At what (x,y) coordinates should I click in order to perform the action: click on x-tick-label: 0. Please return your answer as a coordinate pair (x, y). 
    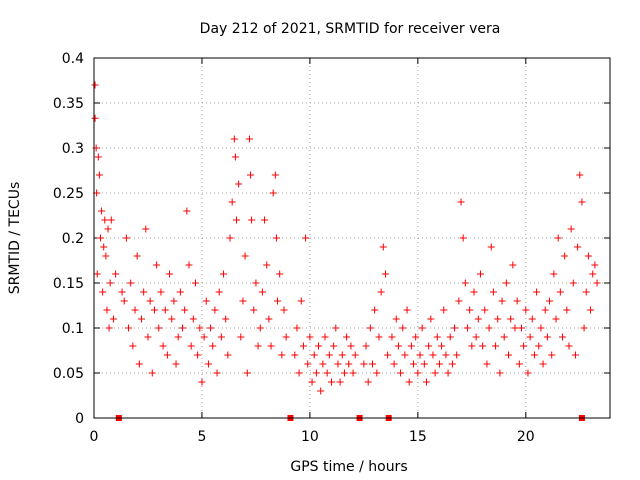
    Looking at the image, I should click on (94, 437).